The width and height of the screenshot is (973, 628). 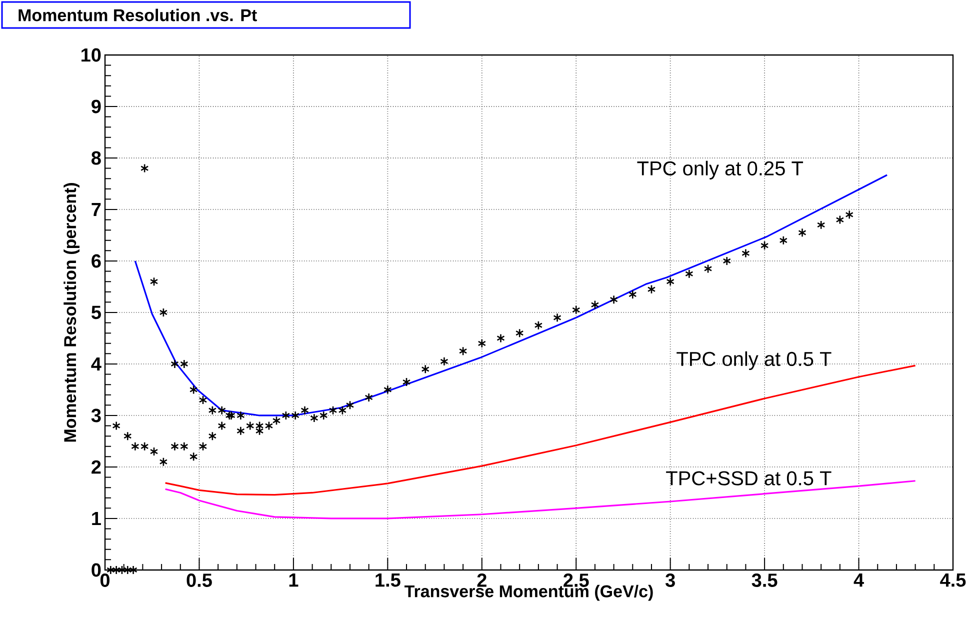 I want to click on y-tick-label: 6, so click(x=96, y=261).